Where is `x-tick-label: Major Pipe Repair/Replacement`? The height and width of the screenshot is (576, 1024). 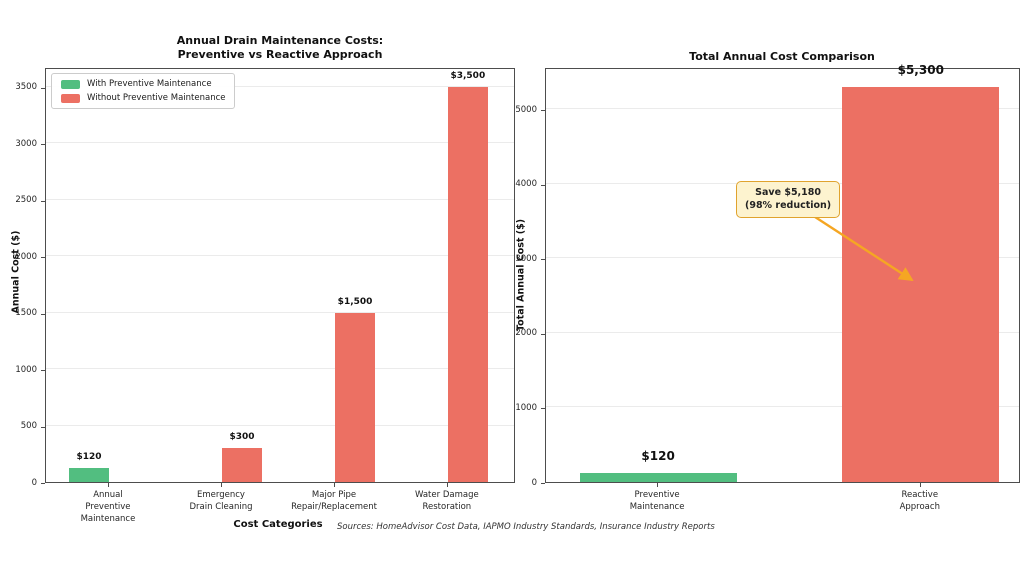 x-tick-label: Major Pipe Repair/Replacement is located at coordinates (334, 501).